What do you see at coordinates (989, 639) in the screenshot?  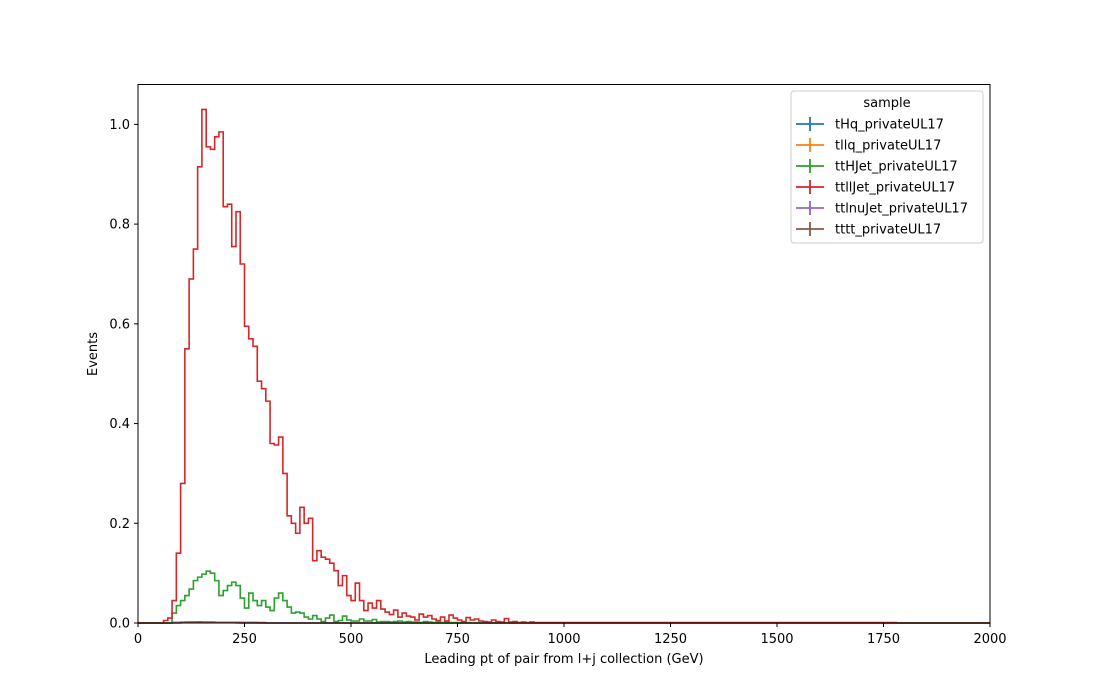 I see `x-tick-label: 2000` at bounding box center [989, 639].